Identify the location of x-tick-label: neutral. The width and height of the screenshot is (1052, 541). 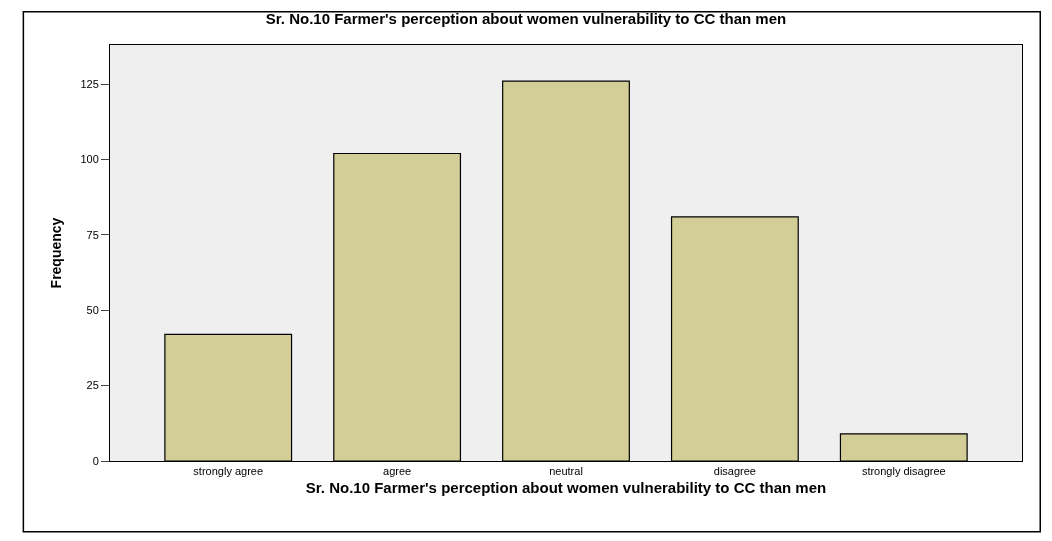
(566, 471).